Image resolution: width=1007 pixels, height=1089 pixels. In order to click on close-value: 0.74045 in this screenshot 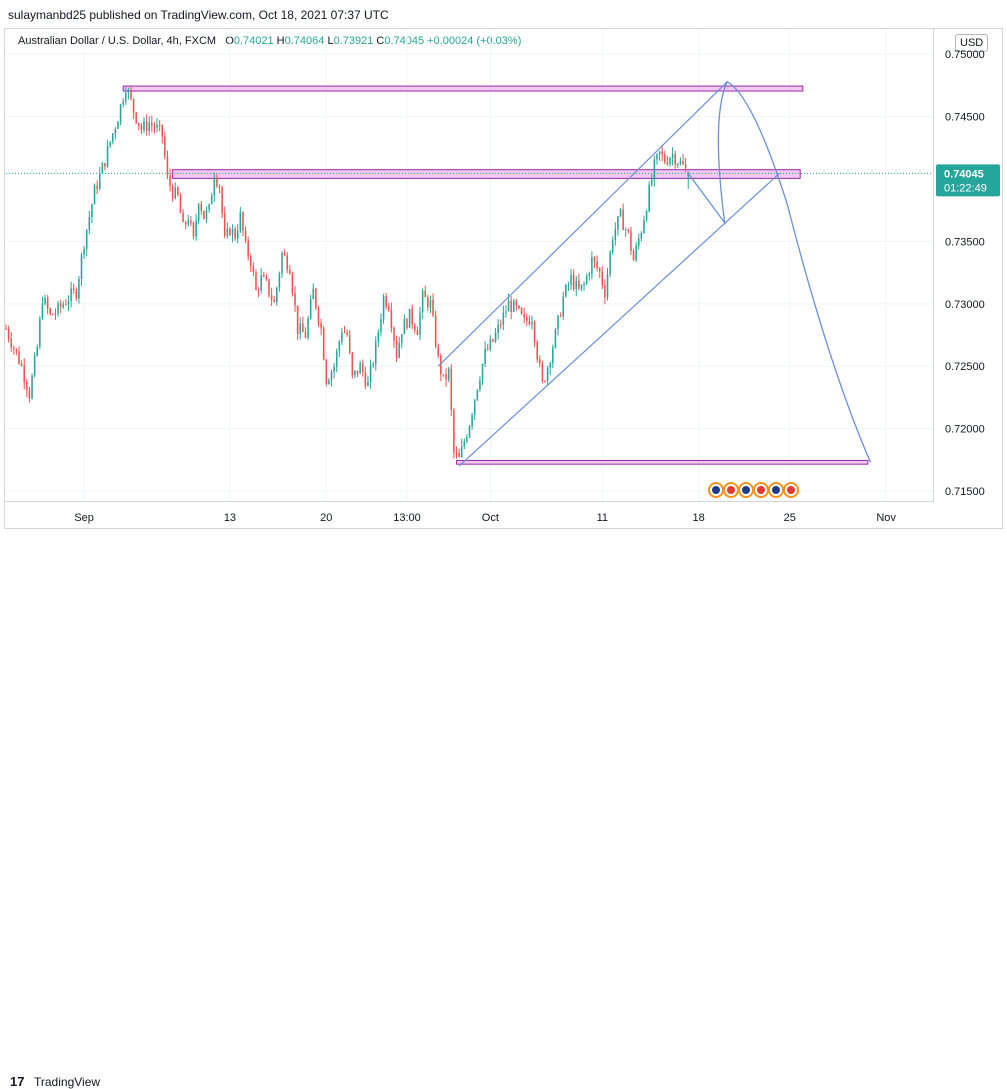, I will do `click(404, 41)`.